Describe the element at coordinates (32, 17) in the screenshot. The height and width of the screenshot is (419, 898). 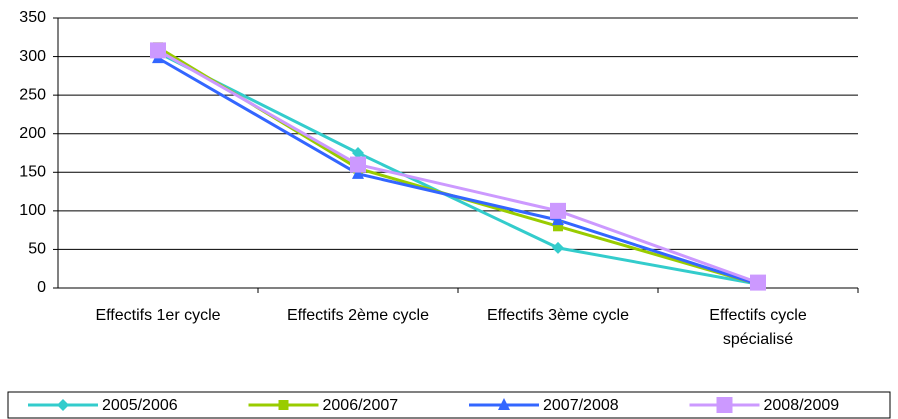
I see `y-tick-label: 350` at that location.